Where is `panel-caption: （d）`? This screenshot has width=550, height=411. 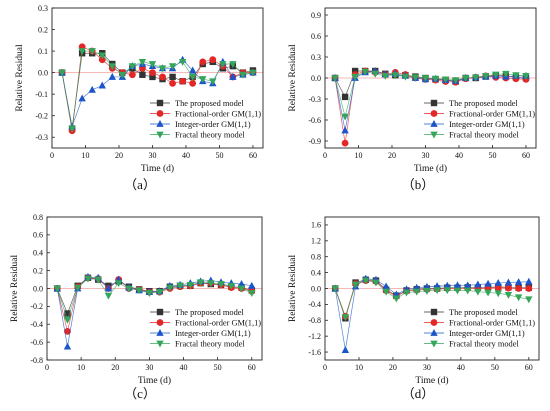
panel-caption: （d） is located at coordinates (418, 393).